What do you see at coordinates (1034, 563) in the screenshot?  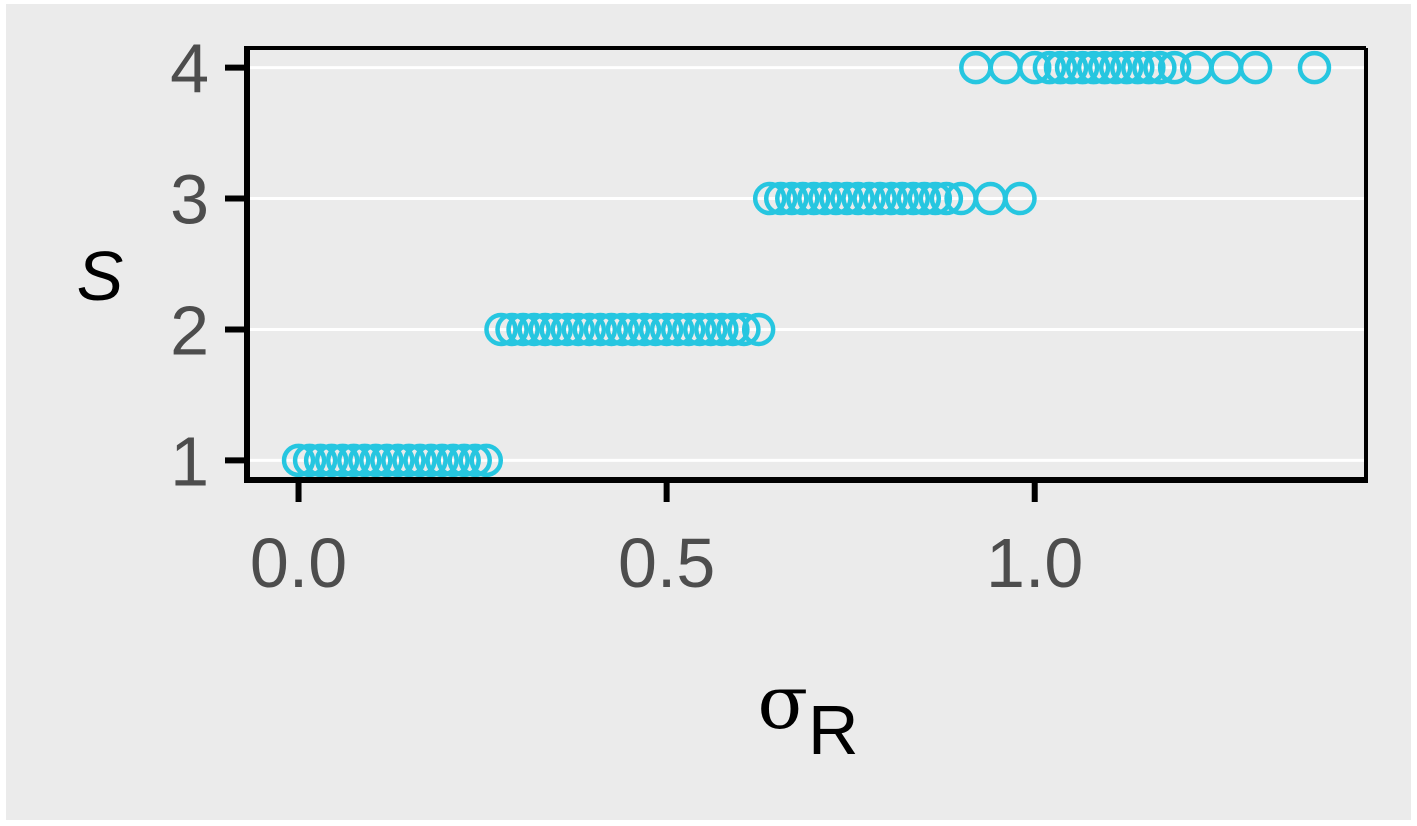 I see `x-tick-label: 1.0` at bounding box center [1034, 563].